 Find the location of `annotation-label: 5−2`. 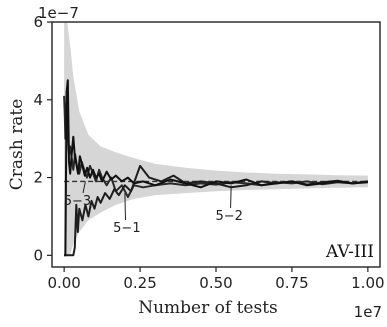

annotation-label: 5−2 is located at coordinates (228, 216).